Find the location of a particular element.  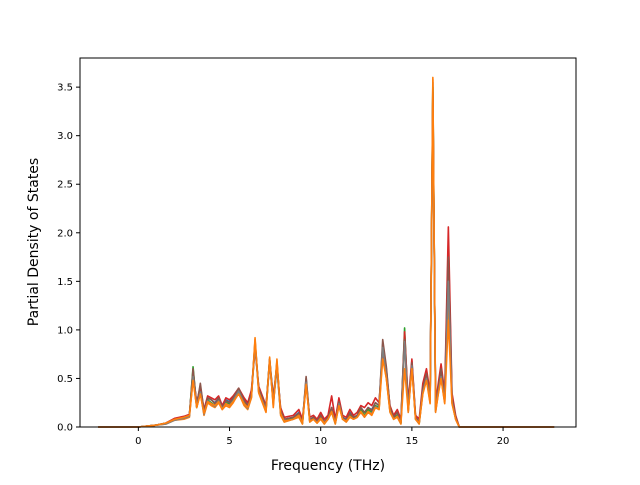

x-tick-label: 15 is located at coordinates (412, 441).